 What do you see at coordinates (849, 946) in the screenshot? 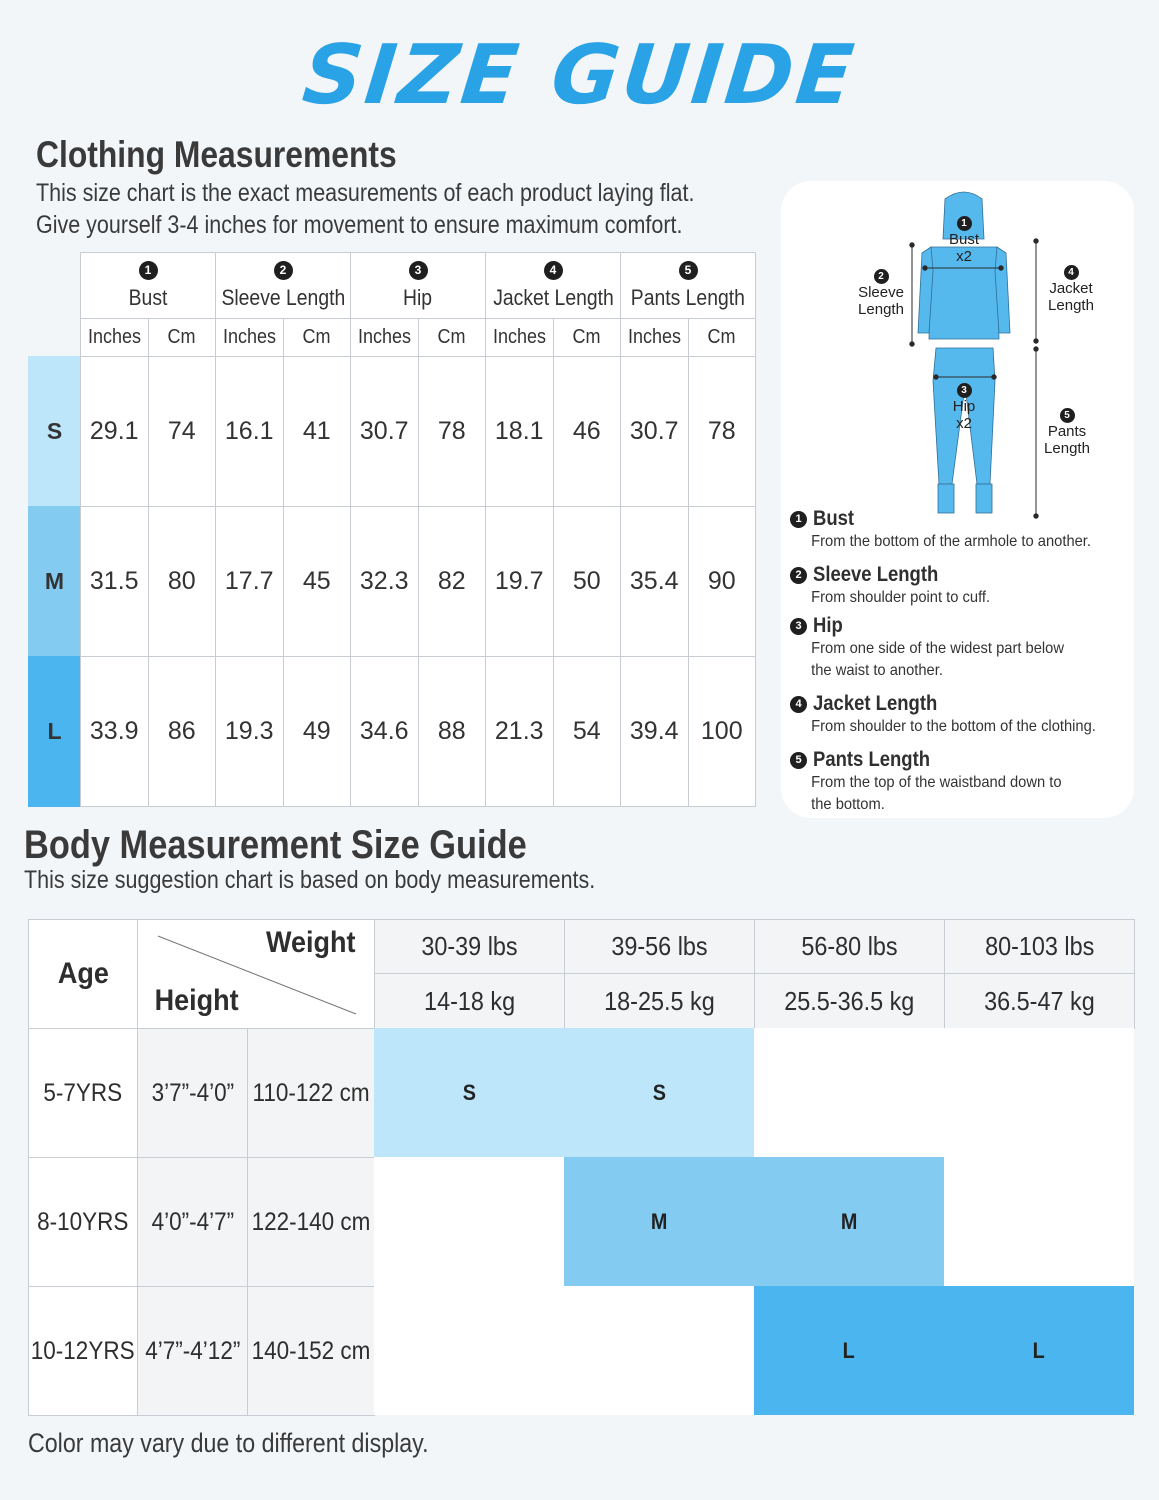
I see `weight-lbs-header: 56-80 lbs` at bounding box center [849, 946].